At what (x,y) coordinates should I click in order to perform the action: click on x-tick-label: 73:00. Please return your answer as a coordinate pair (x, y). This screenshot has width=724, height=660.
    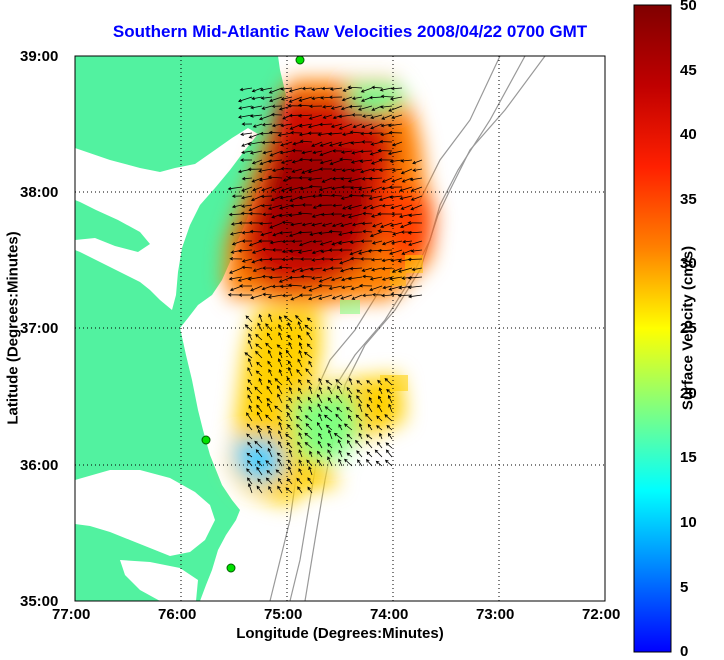
    Looking at the image, I should click on (495, 614).